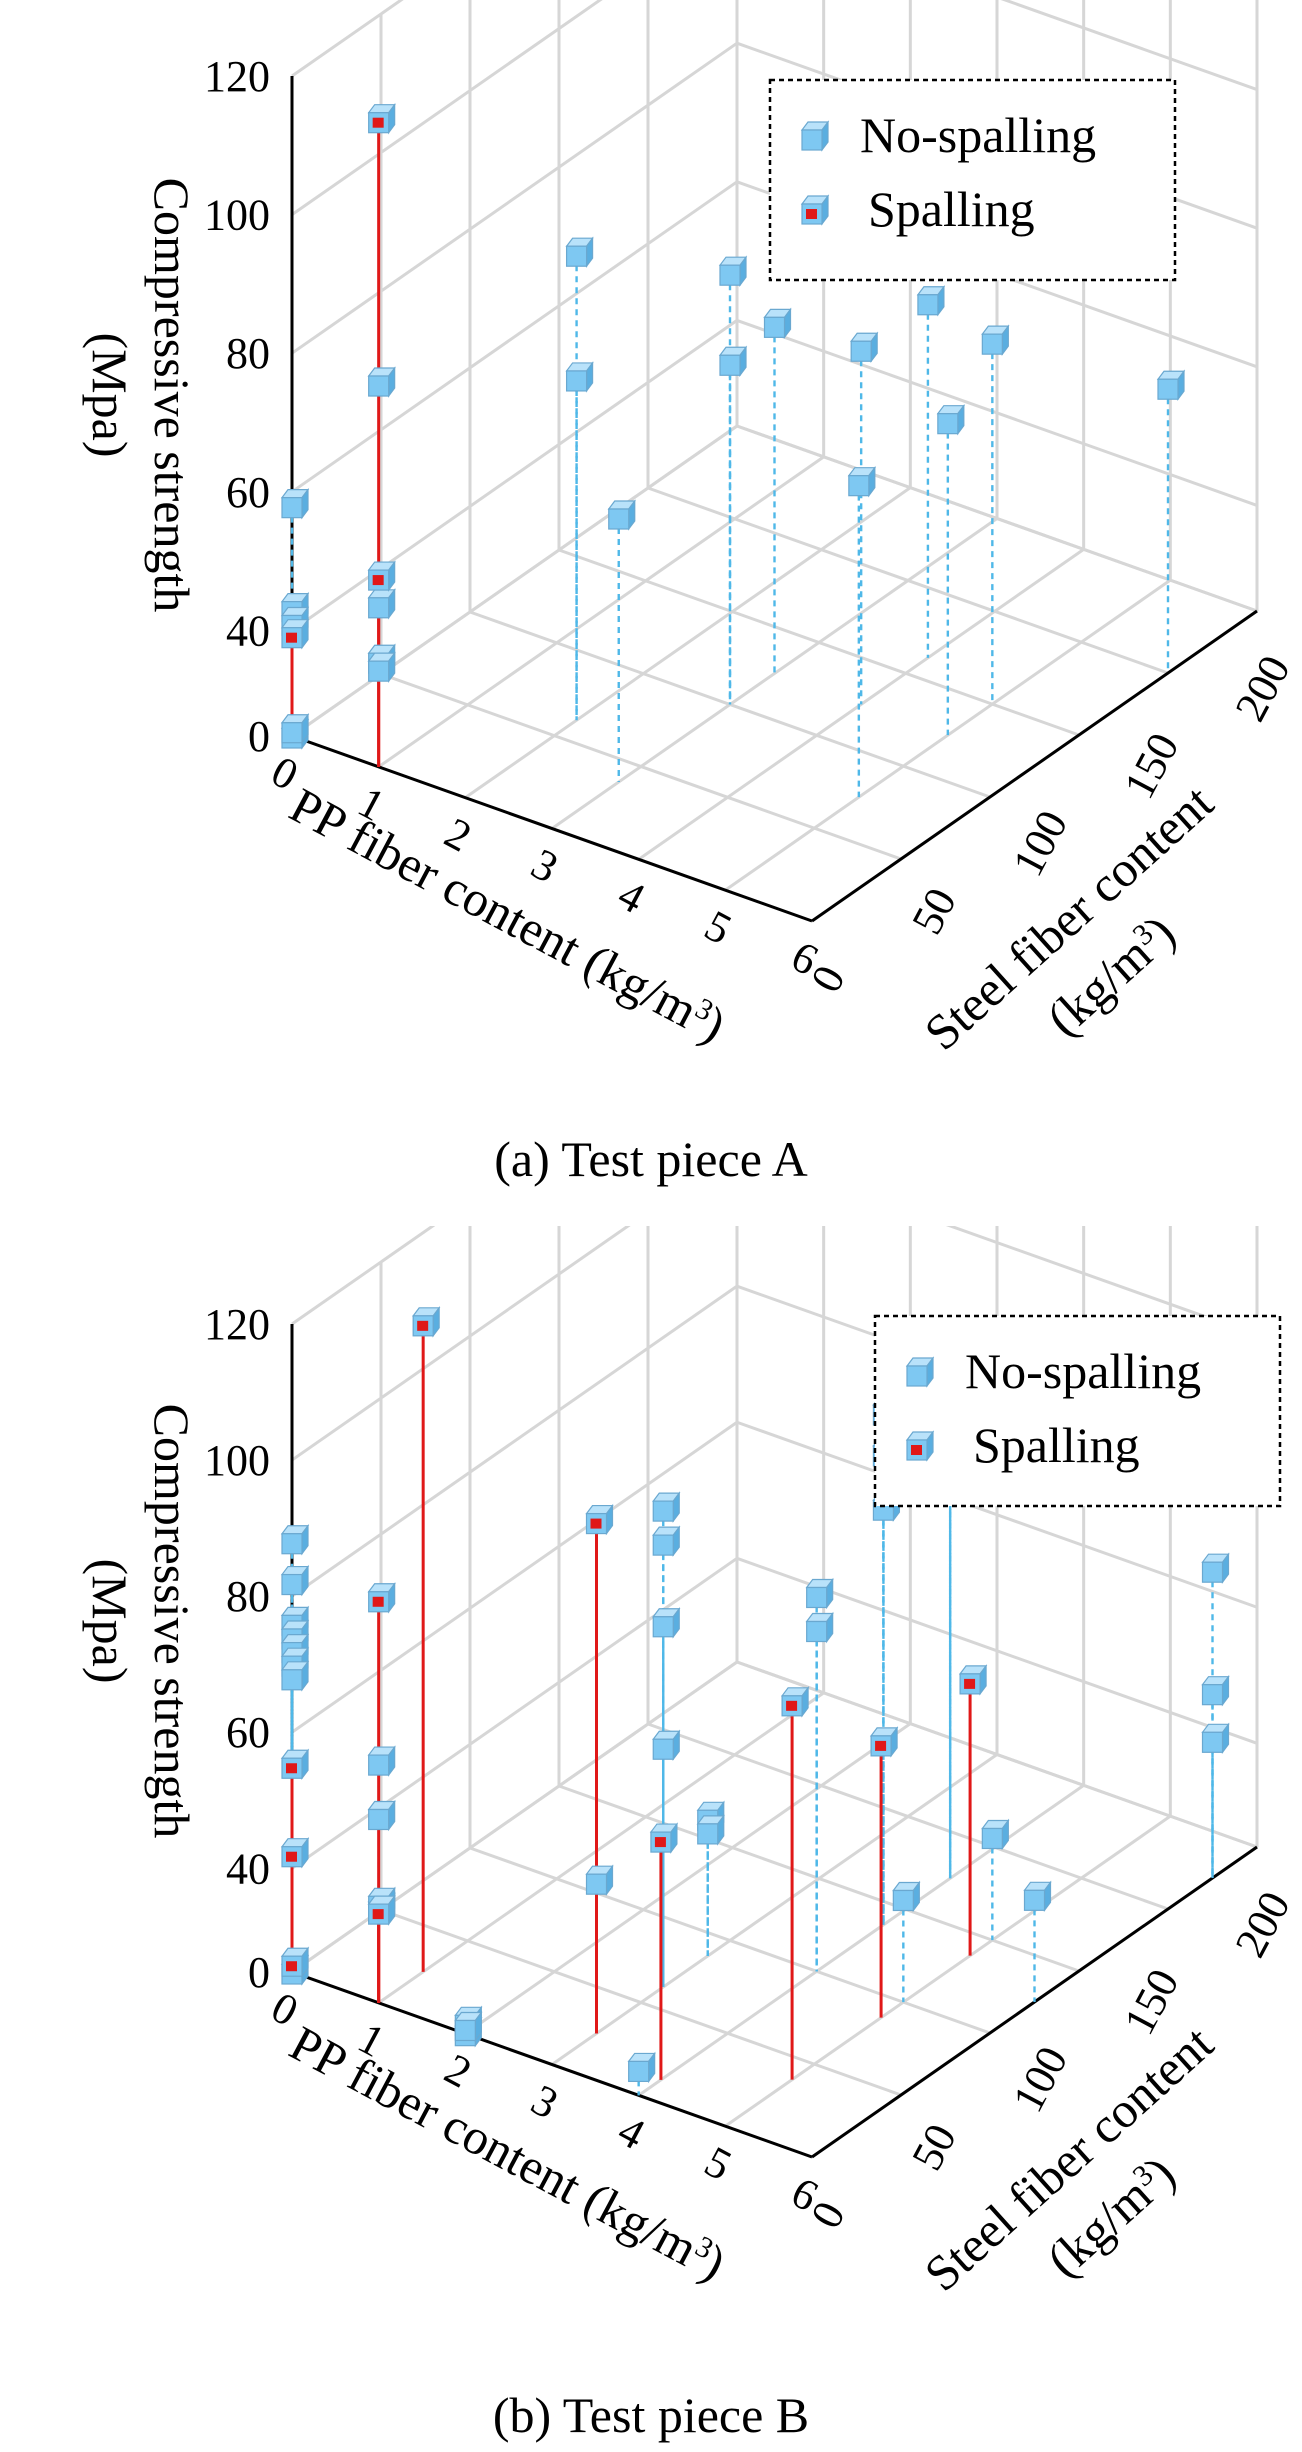 This screenshot has height=2452, width=1302. I want to click on y-tick-label: 50, so click(934, 911).